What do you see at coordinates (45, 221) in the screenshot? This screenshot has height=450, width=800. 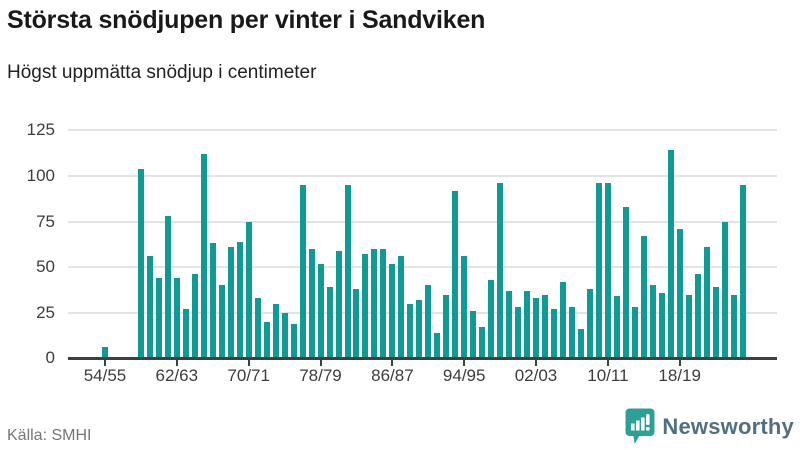 I see `y-tick-label: 75` at bounding box center [45, 221].